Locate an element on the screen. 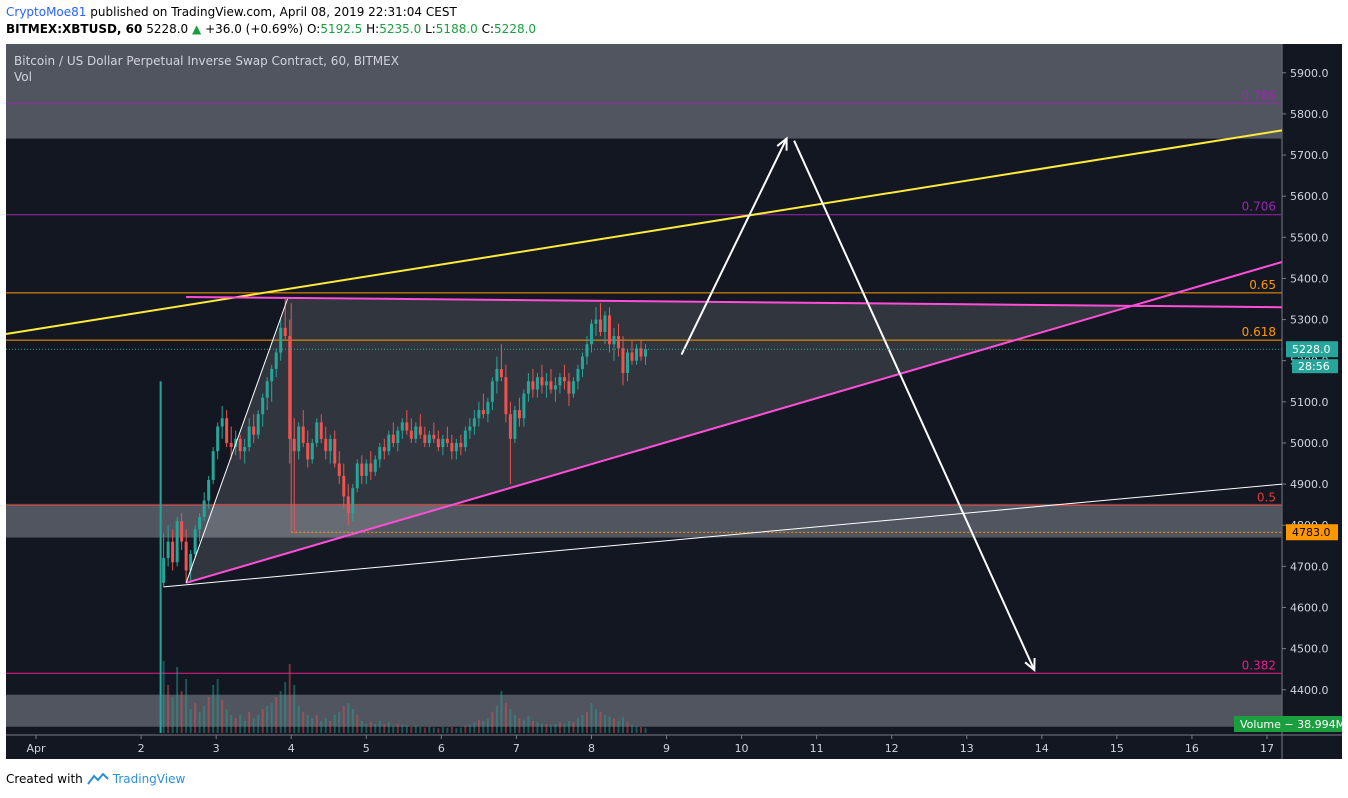 The width and height of the screenshot is (1348, 798). countdown-tag is located at coordinates (1315, 366).